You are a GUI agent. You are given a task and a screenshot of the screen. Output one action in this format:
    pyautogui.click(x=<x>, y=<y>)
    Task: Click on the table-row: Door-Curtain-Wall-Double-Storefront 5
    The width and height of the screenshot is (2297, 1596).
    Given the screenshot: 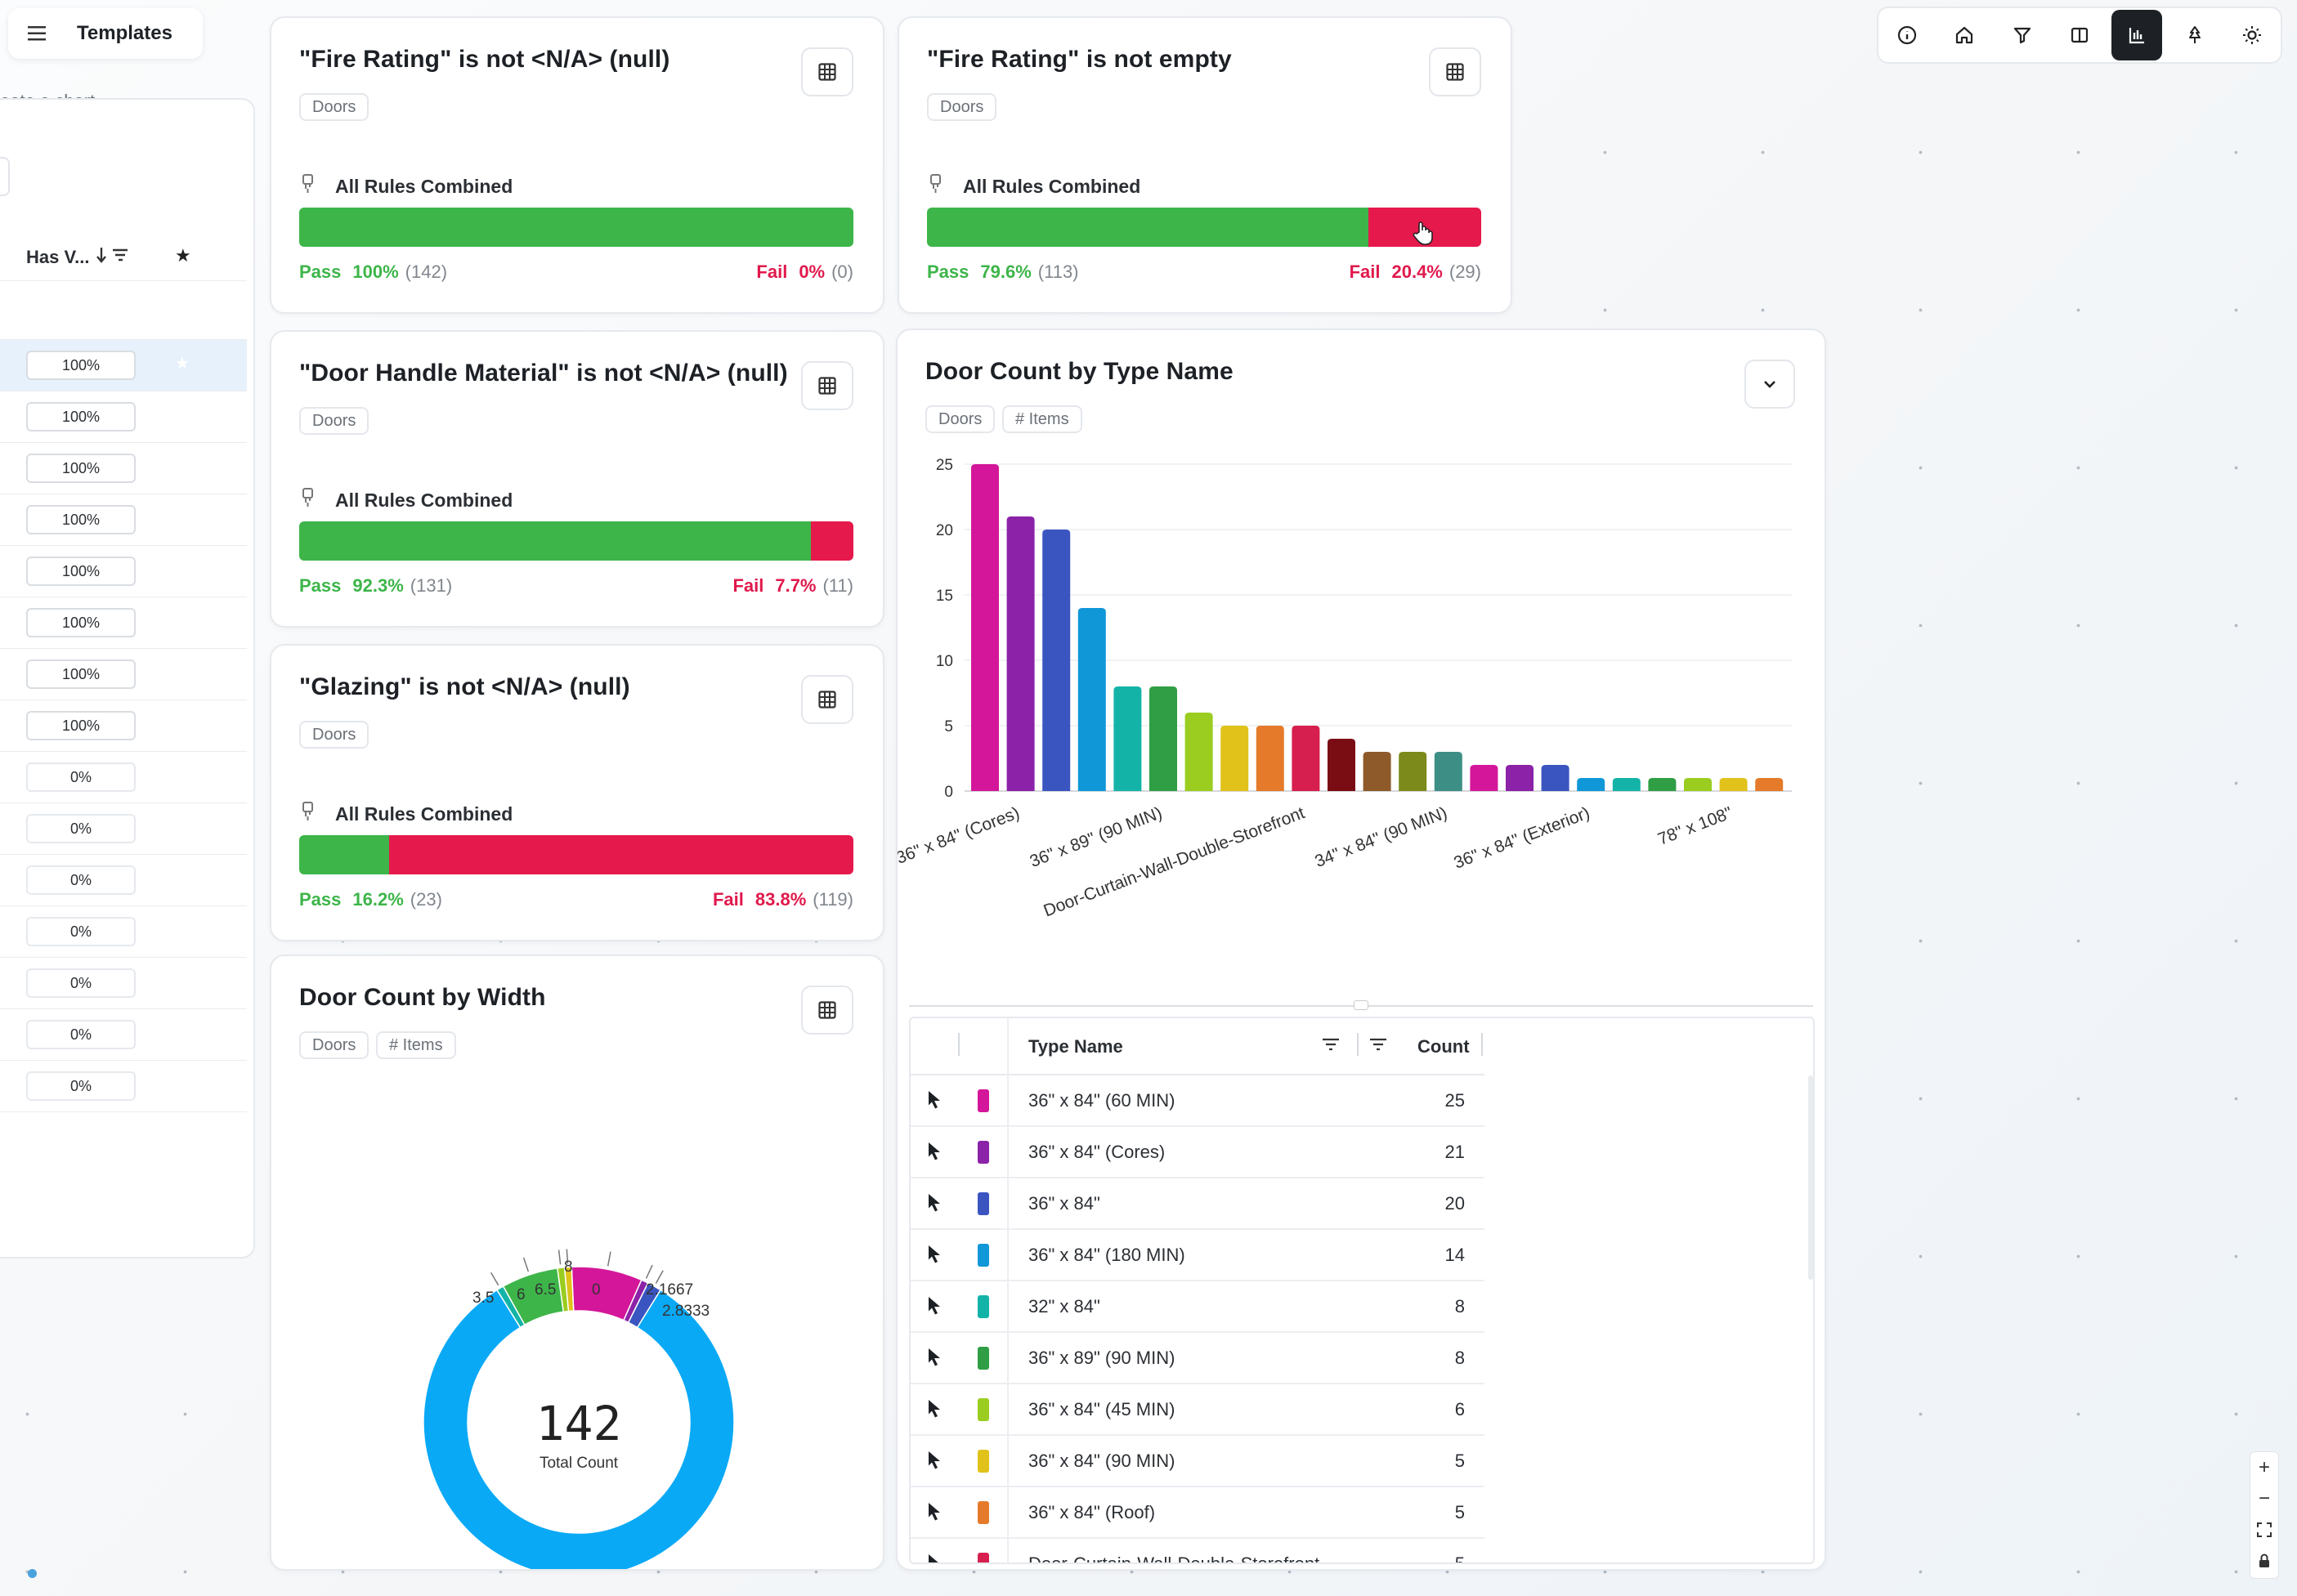 What is the action you would take?
    pyautogui.click(x=1197, y=1550)
    